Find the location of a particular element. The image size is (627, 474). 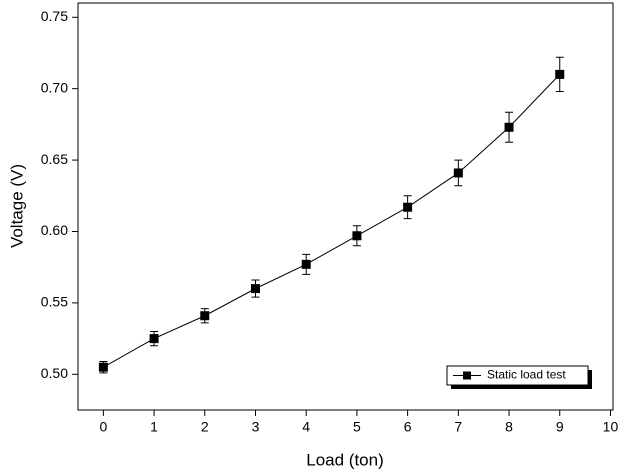

x-tick-label: 5 is located at coordinates (357, 427).